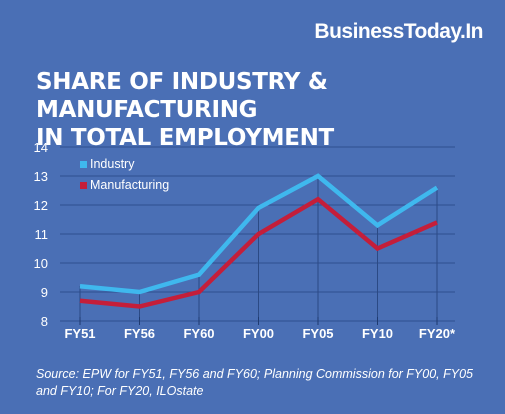 Image resolution: width=505 pixels, height=414 pixels. I want to click on x-tick-label-4: FY05, so click(317, 333).